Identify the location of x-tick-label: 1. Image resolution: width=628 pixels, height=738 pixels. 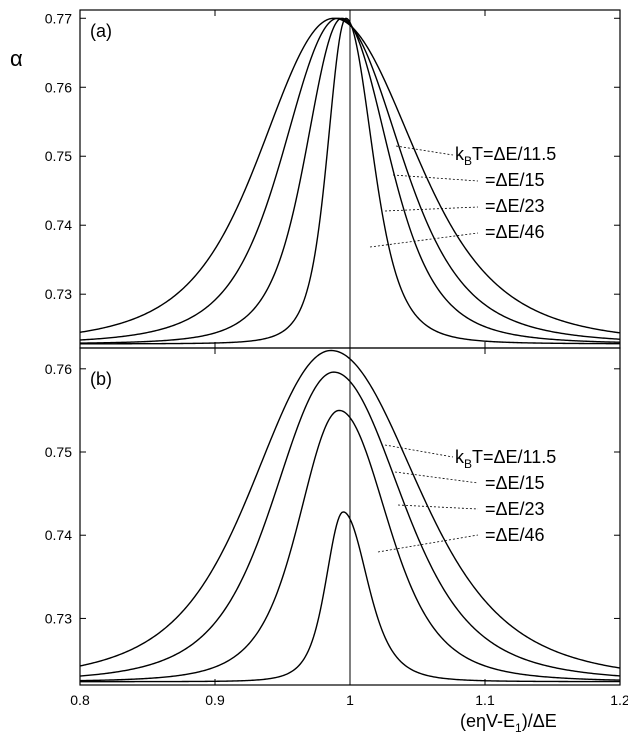
(350, 700).